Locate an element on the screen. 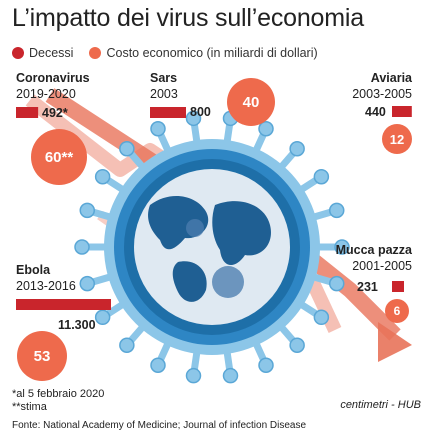 The image size is (429, 435). legend-cost-swatch is located at coordinates (95, 53).